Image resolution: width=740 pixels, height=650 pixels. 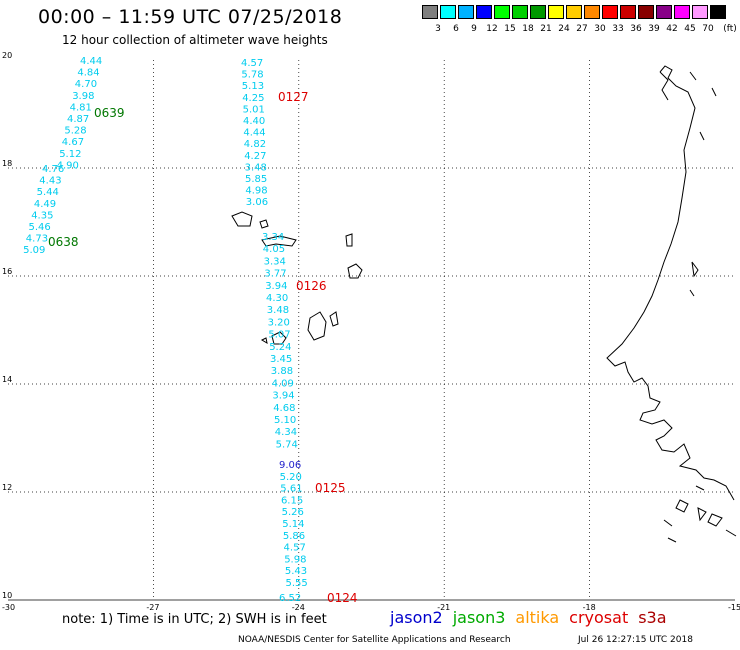 What do you see at coordinates (40, 227) in the screenshot?
I see `wave-height-label: 5.46` at bounding box center [40, 227].